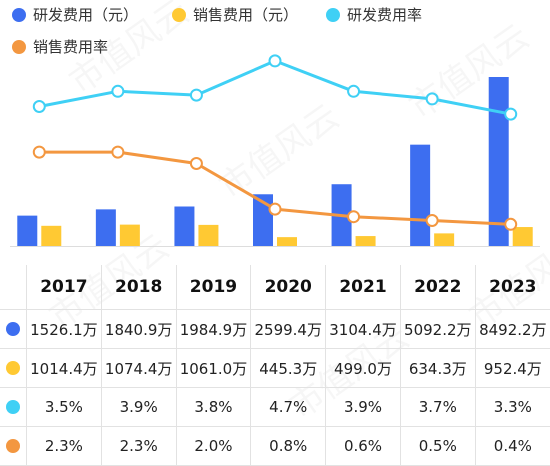  I want to click on legend-label-sales-rate: 销售费用率, so click(71, 47).